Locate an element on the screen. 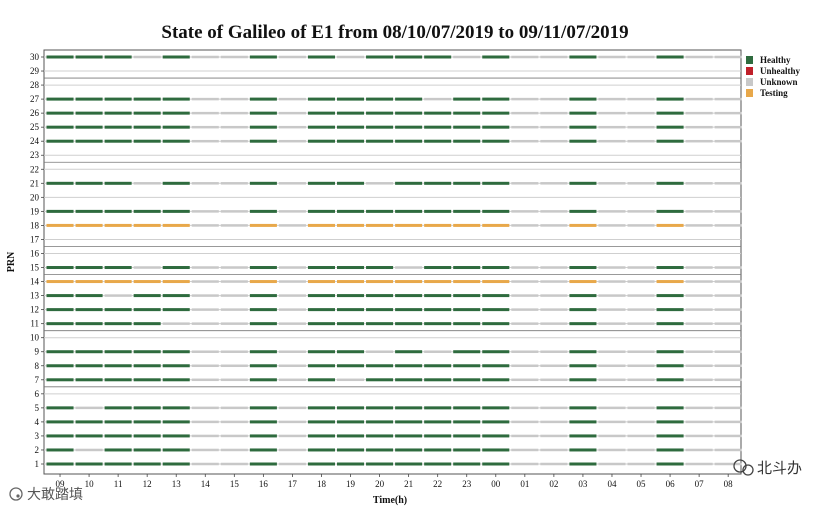  state-bar-prn14-11-testing is located at coordinates (118, 282).